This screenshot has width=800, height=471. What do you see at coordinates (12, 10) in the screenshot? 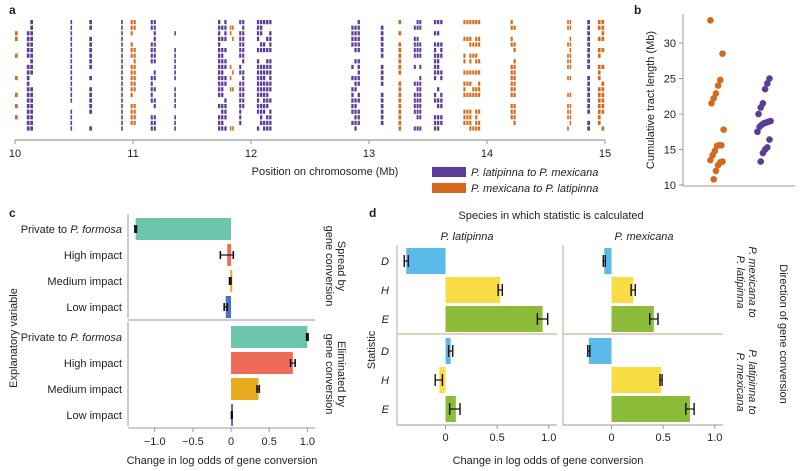
I see `panel-letter-a: a` at bounding box center [12, 10].